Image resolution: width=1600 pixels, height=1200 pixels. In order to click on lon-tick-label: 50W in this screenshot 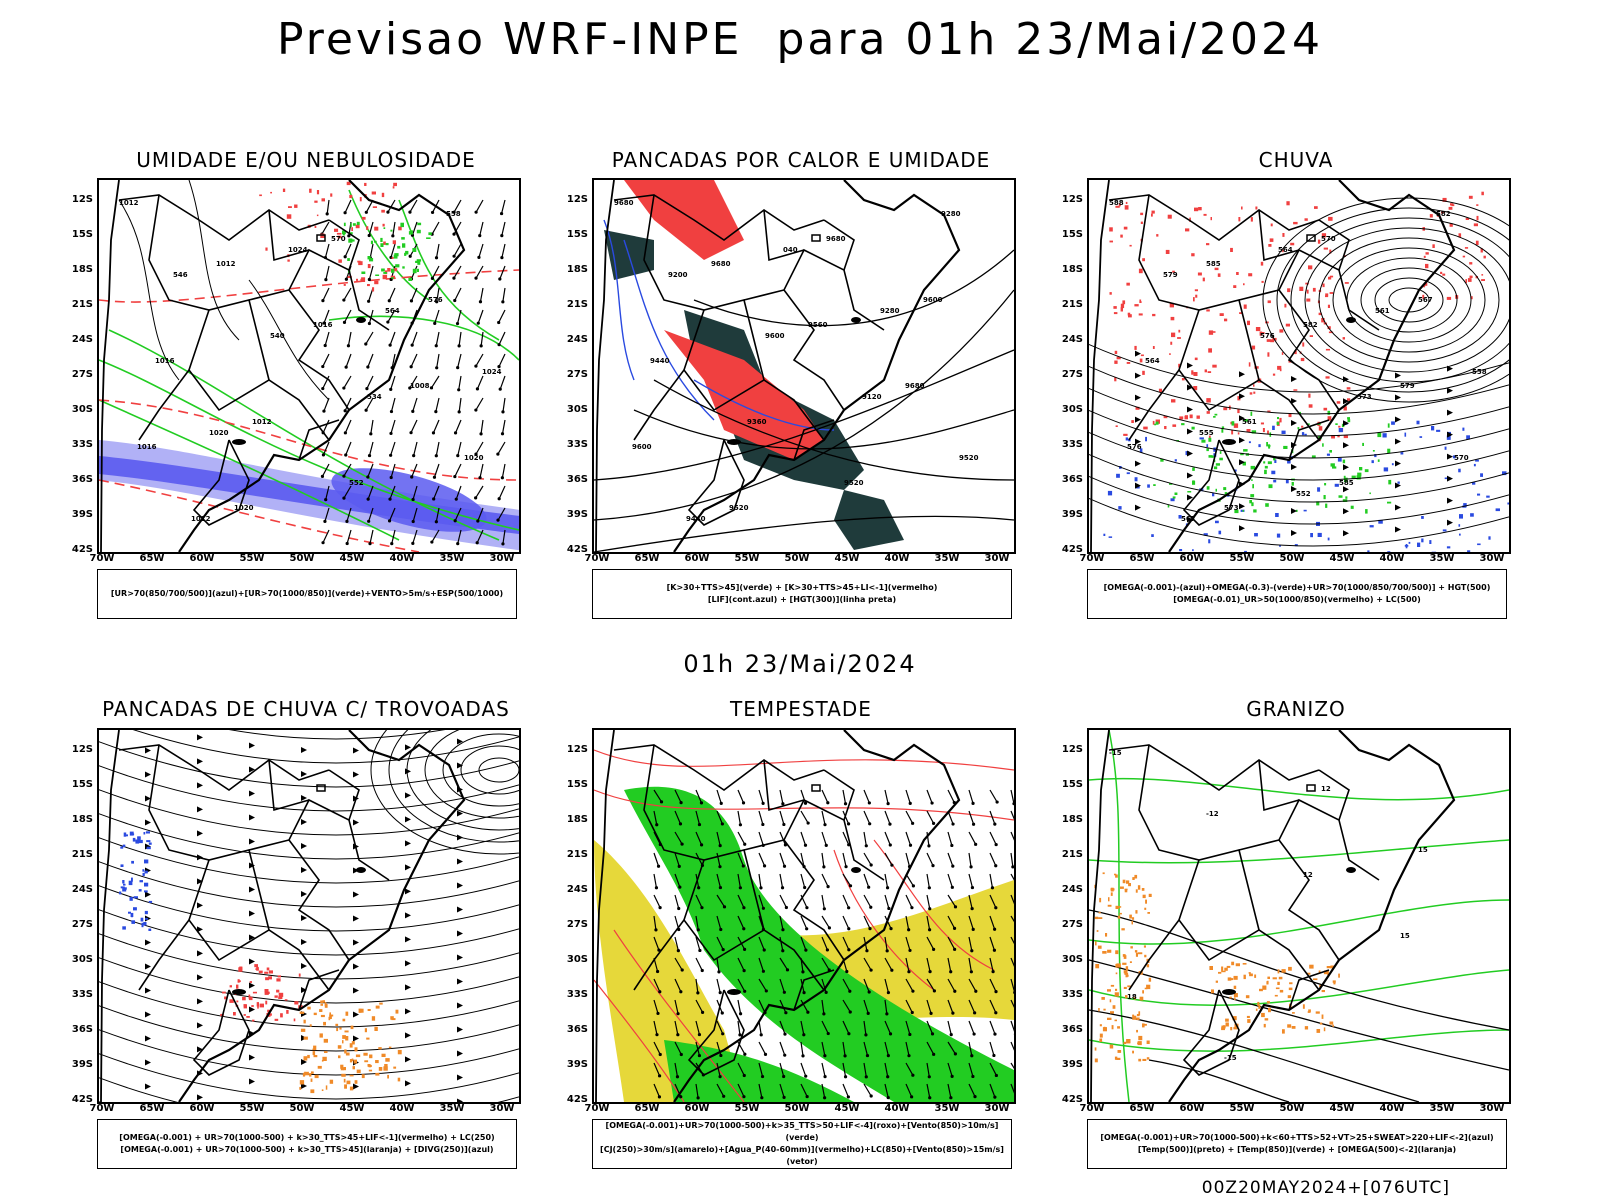, I will do `click(1292, 1108)`.